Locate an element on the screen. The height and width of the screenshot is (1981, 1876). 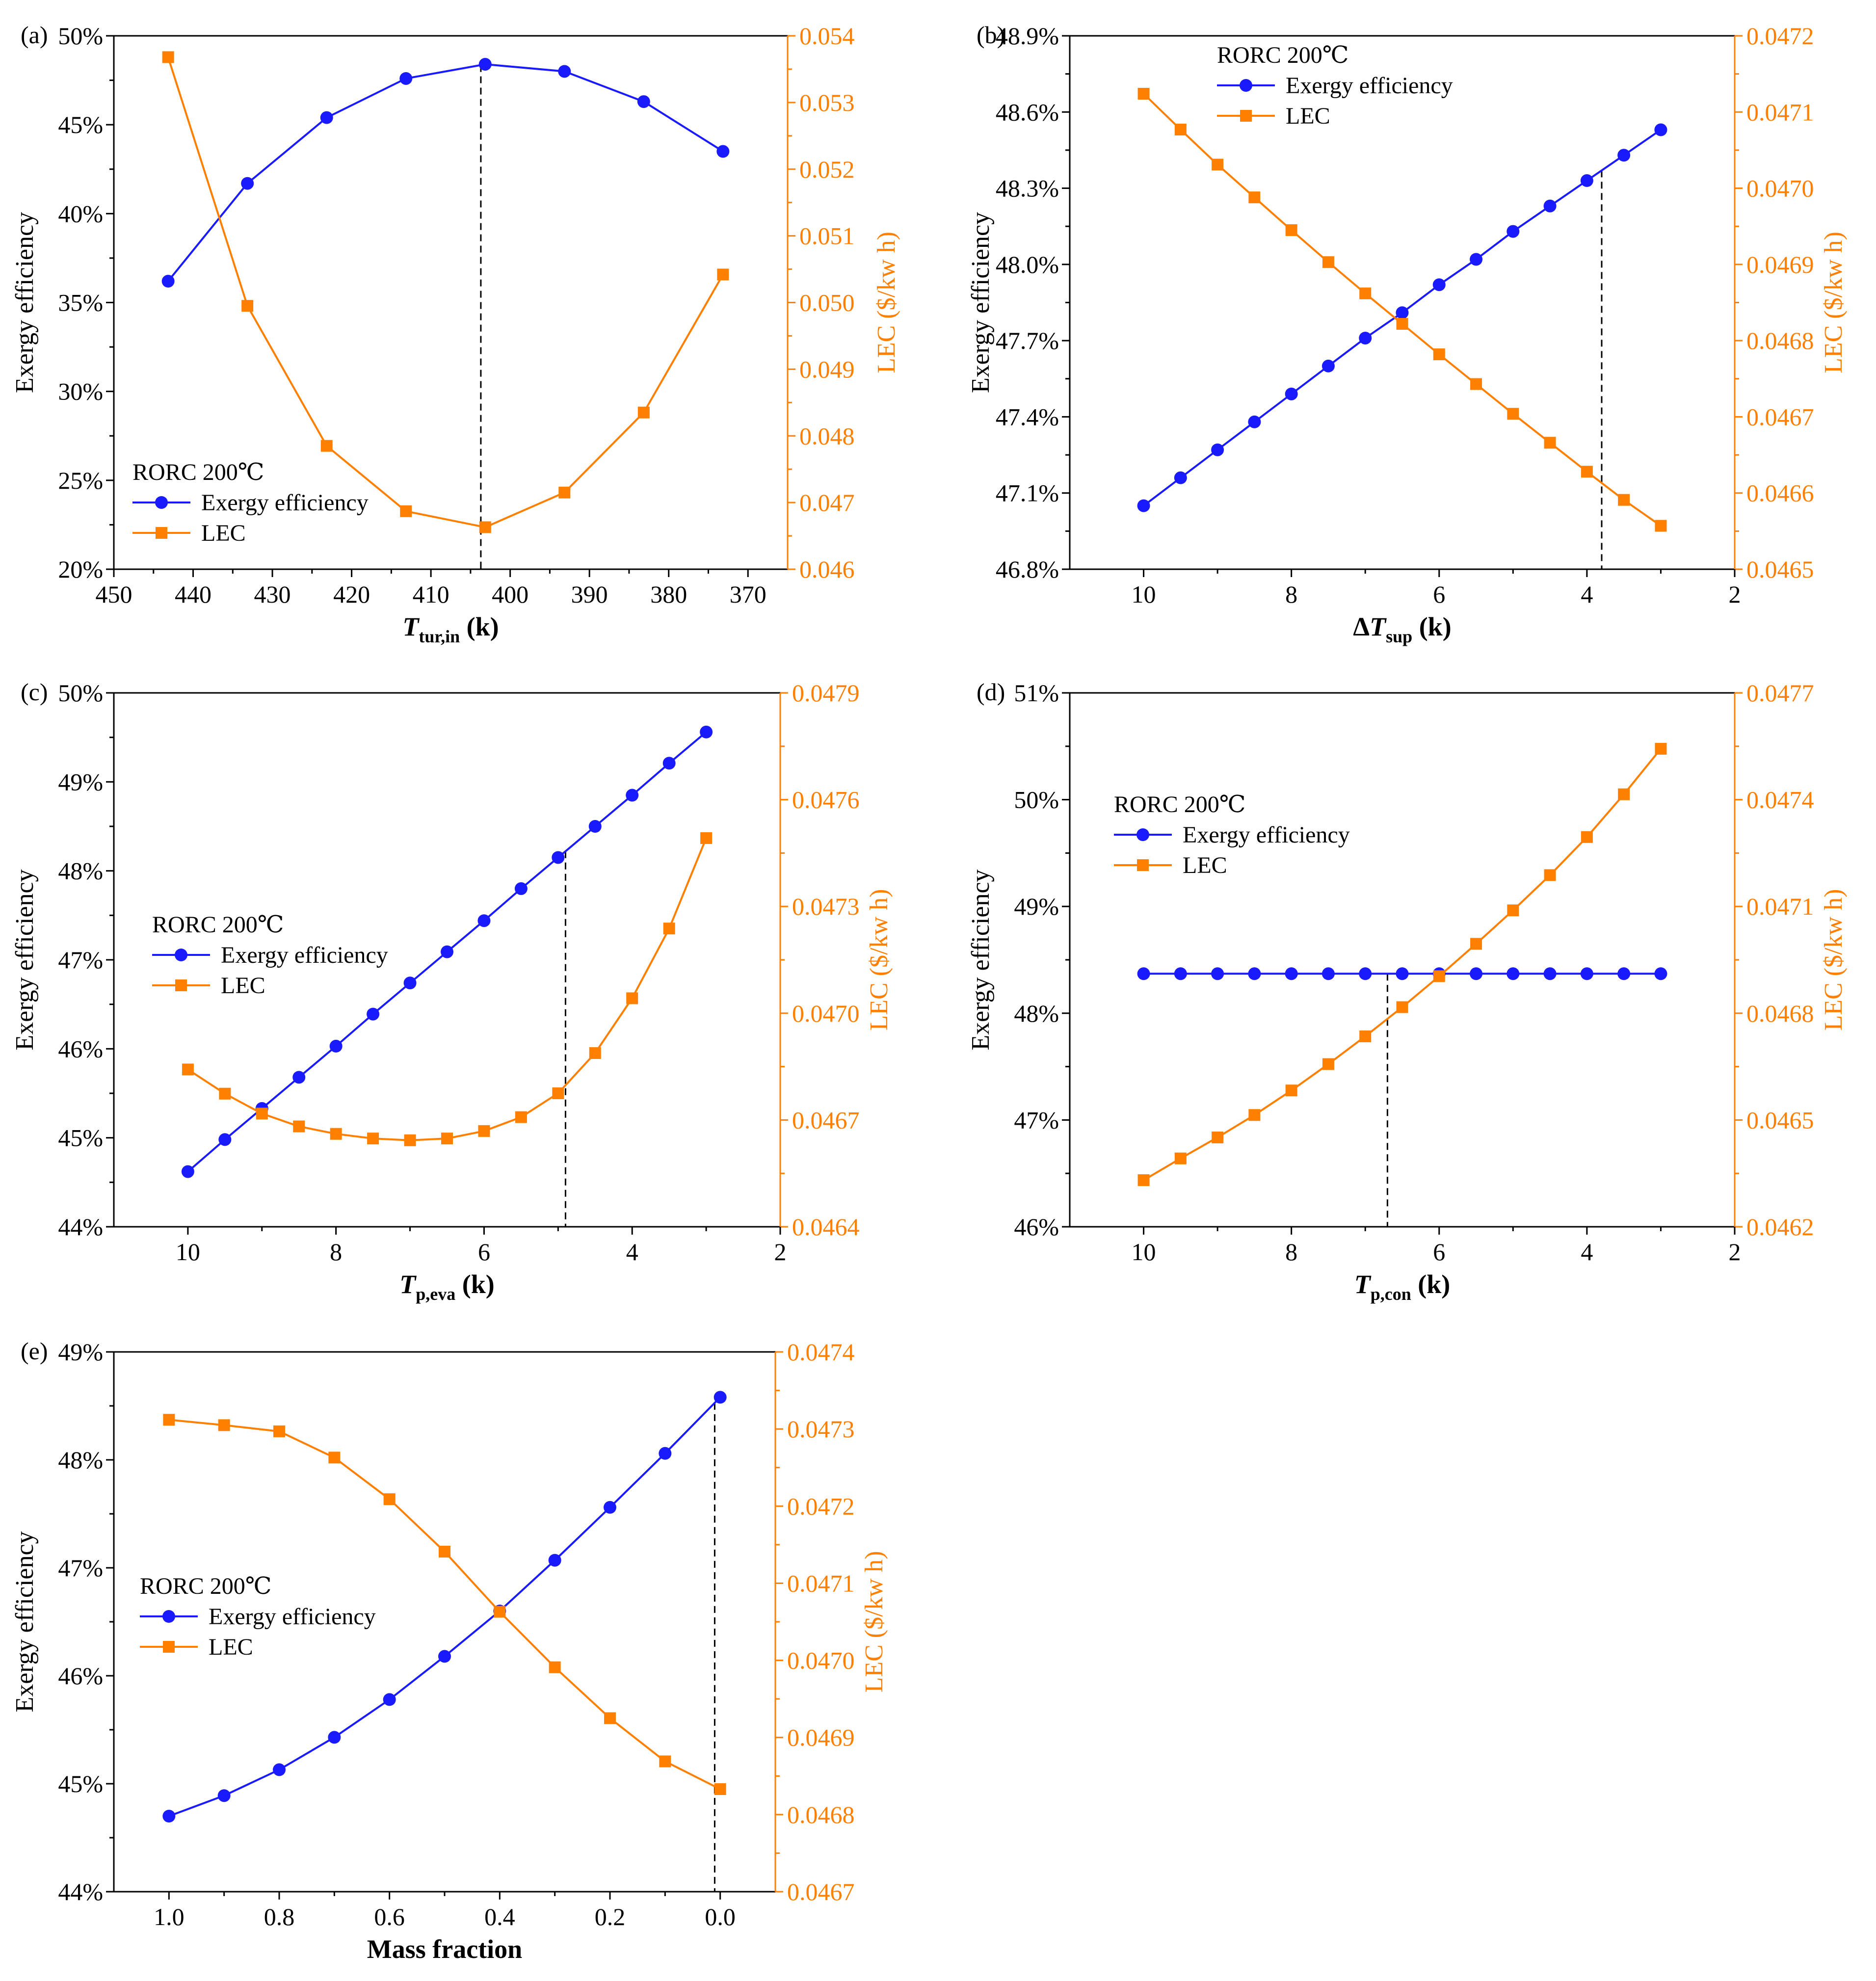
y-left-tick-label: 35% is located at coordinates (80, 303).